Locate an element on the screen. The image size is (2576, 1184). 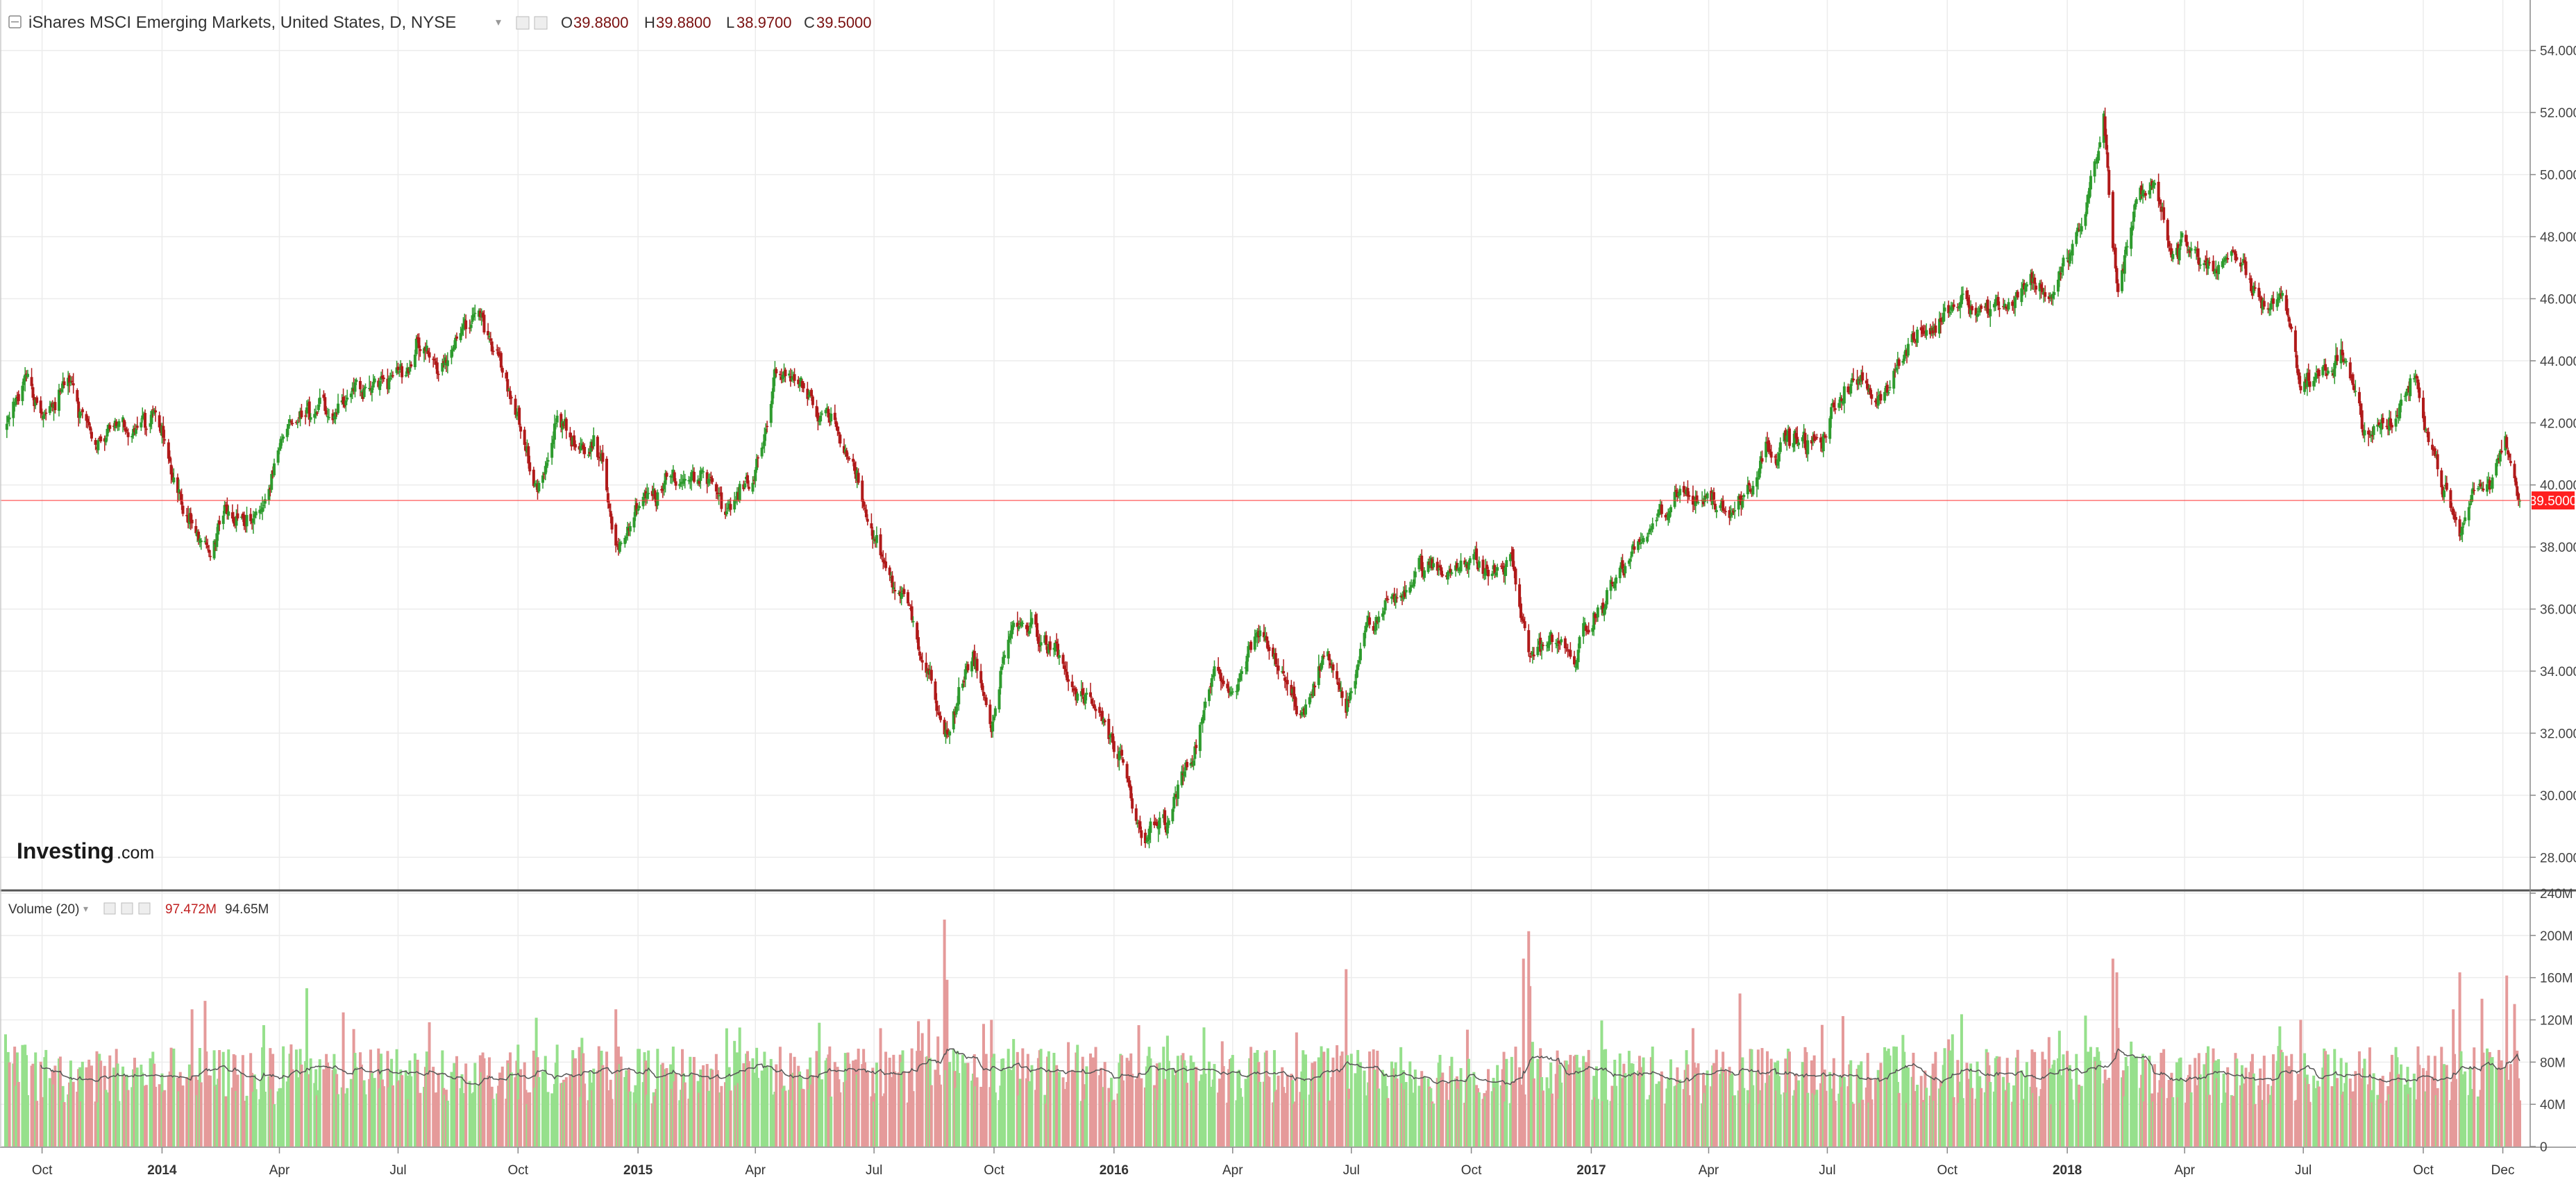
volume-settings-icon is located at coordinates (109, 908).